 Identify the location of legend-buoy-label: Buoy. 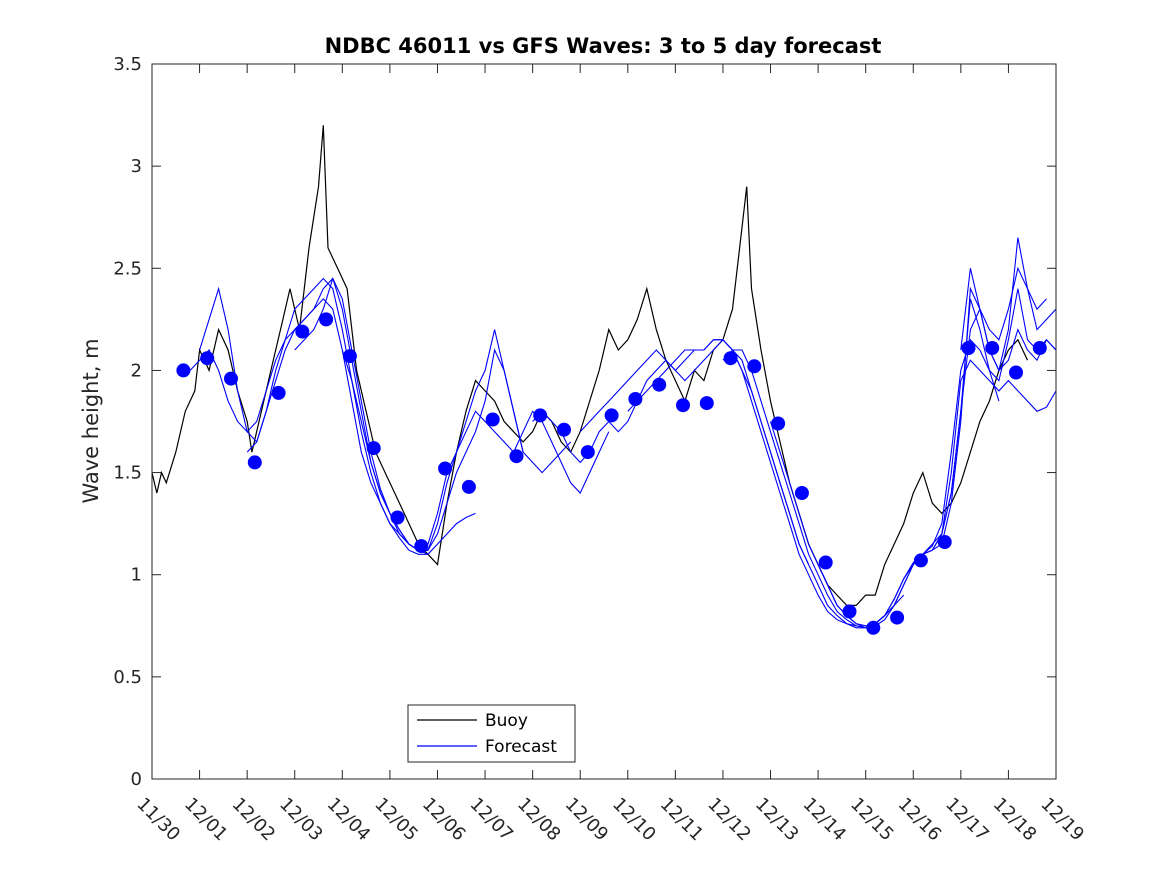
(506, 721).